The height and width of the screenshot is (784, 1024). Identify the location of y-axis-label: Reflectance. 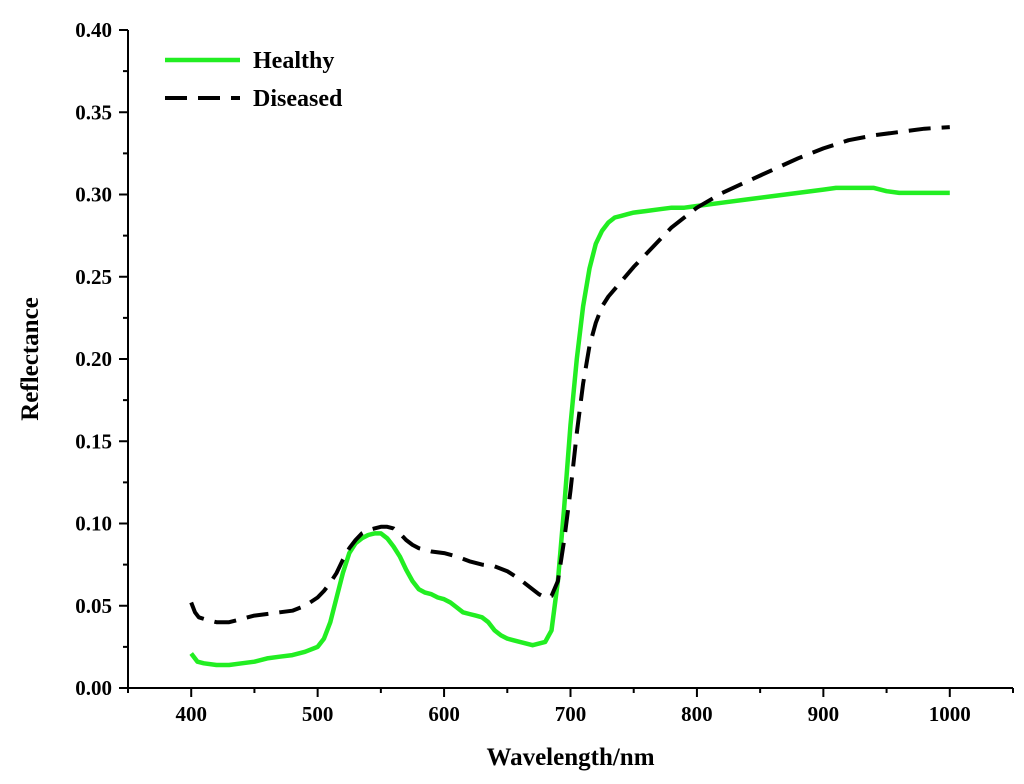
(30, 359).